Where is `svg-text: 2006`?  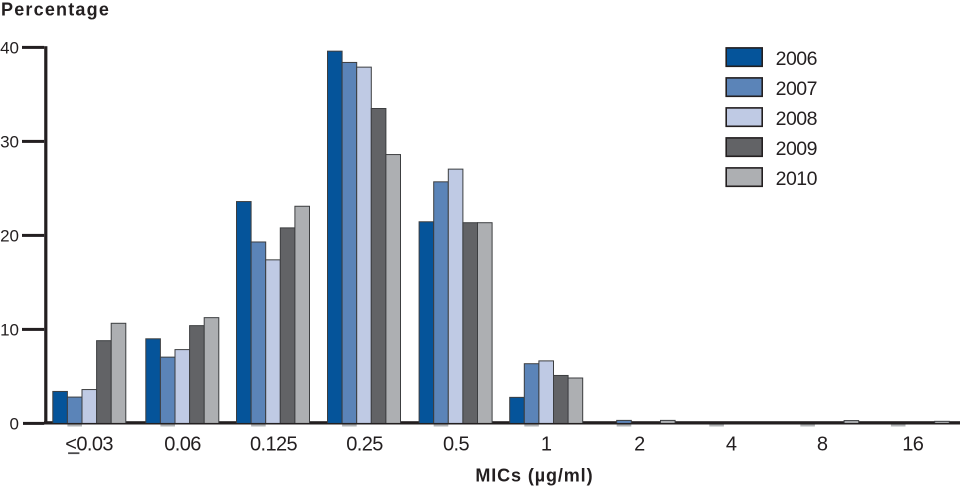 svg-text: 2006 is located at coordinates (796, 59).